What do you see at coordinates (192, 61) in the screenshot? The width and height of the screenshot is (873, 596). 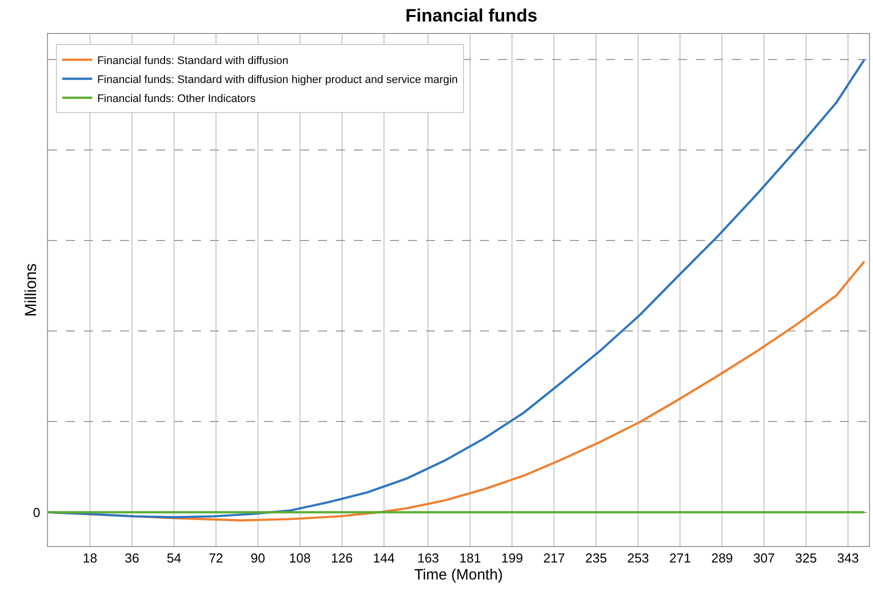 I see `legend-label: Financial funds: Standard with diffusion` at bounding box center [192, 61].